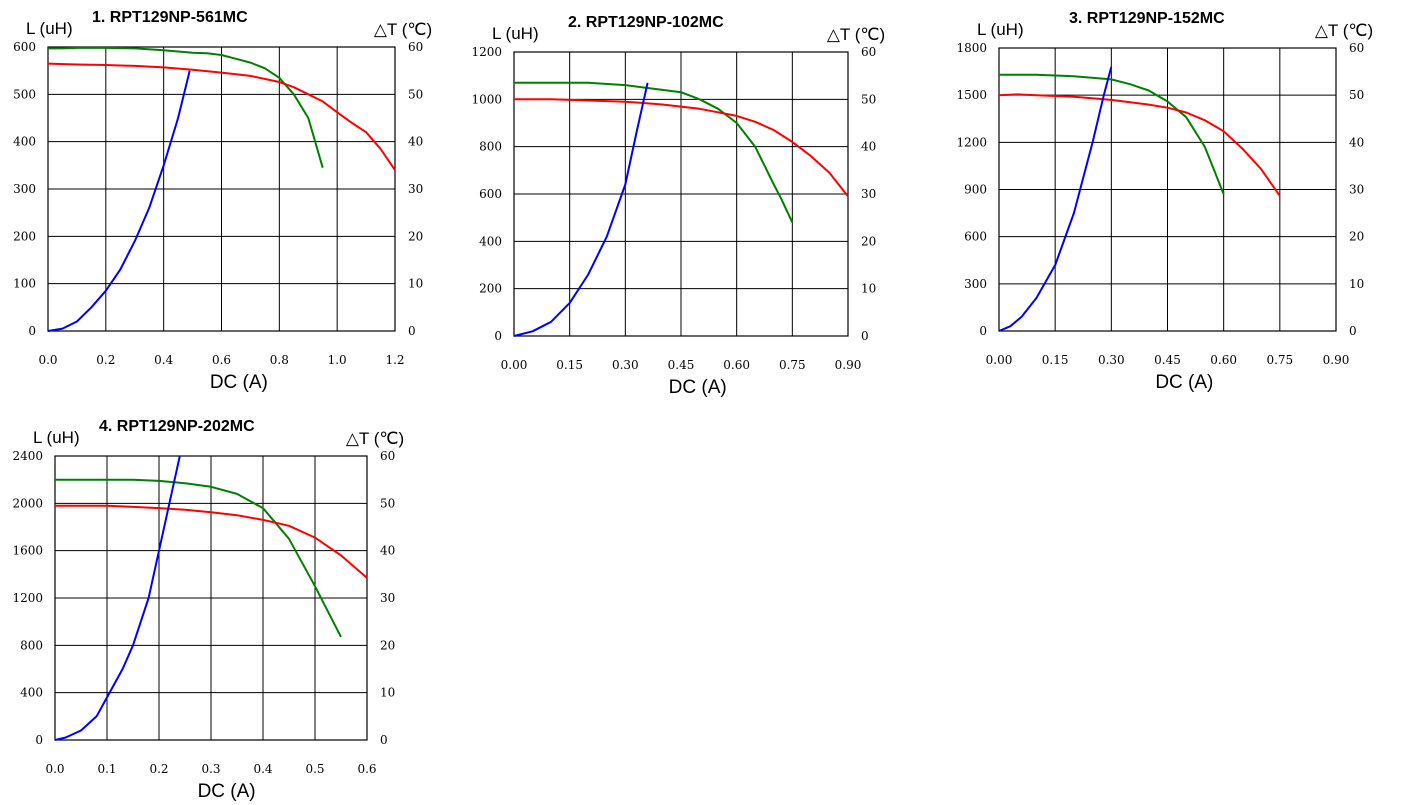 This screenshot has height=805, width=1401. I want to click on x-tick-label: 0.3, so click(210, 769).